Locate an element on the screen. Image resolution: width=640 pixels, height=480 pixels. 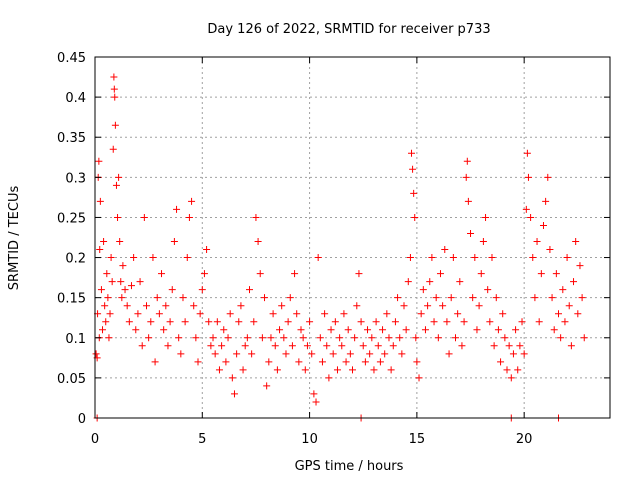
y-tick-label: 0.05 is located at coordinates (71, 379).